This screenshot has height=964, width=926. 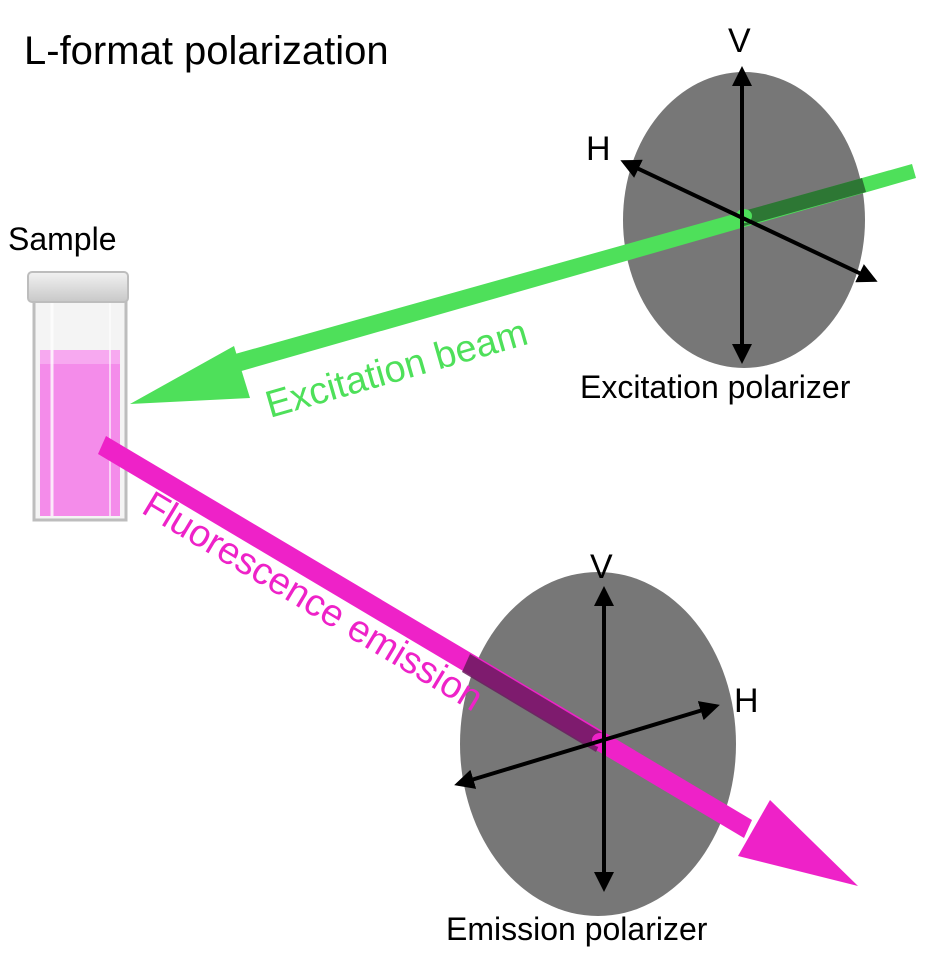 I want to click on excitation-h-axis-arrow, so click(x=749, y=221).